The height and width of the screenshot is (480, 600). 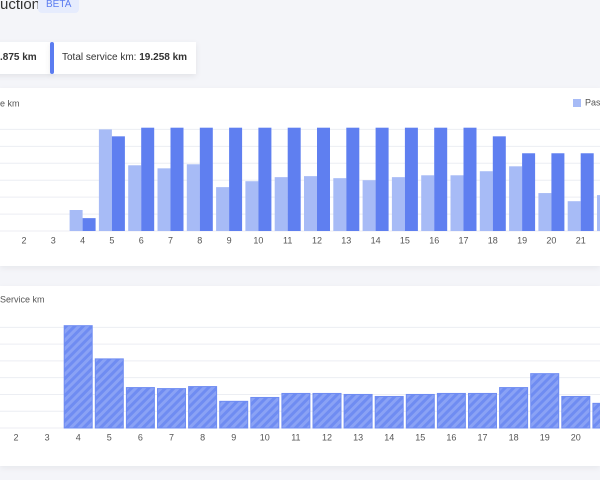 What do you see at coordinates (581, 240) in the screenshot?
I see `x-tick-label: 21` at bounding box center [581, 240].